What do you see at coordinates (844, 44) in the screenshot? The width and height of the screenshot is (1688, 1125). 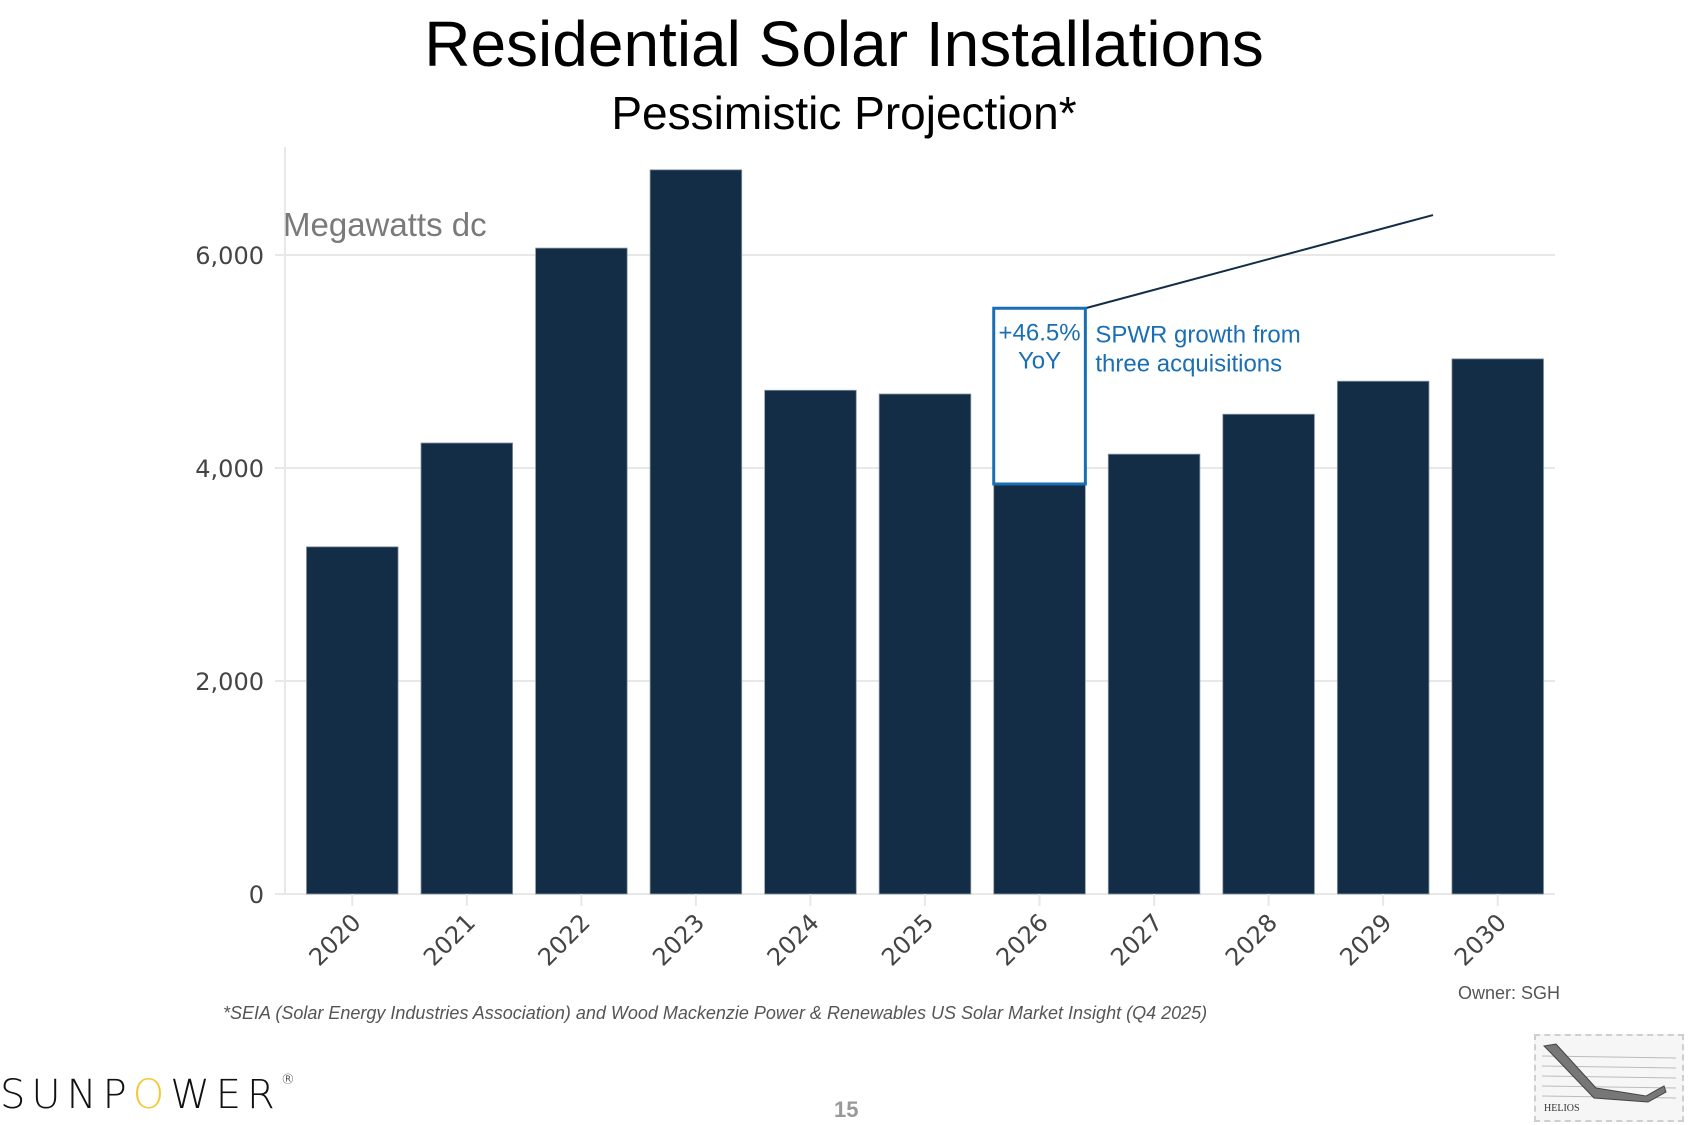 I see `chart-title: Residential Solar Installations` at bounding box center [844, 44].